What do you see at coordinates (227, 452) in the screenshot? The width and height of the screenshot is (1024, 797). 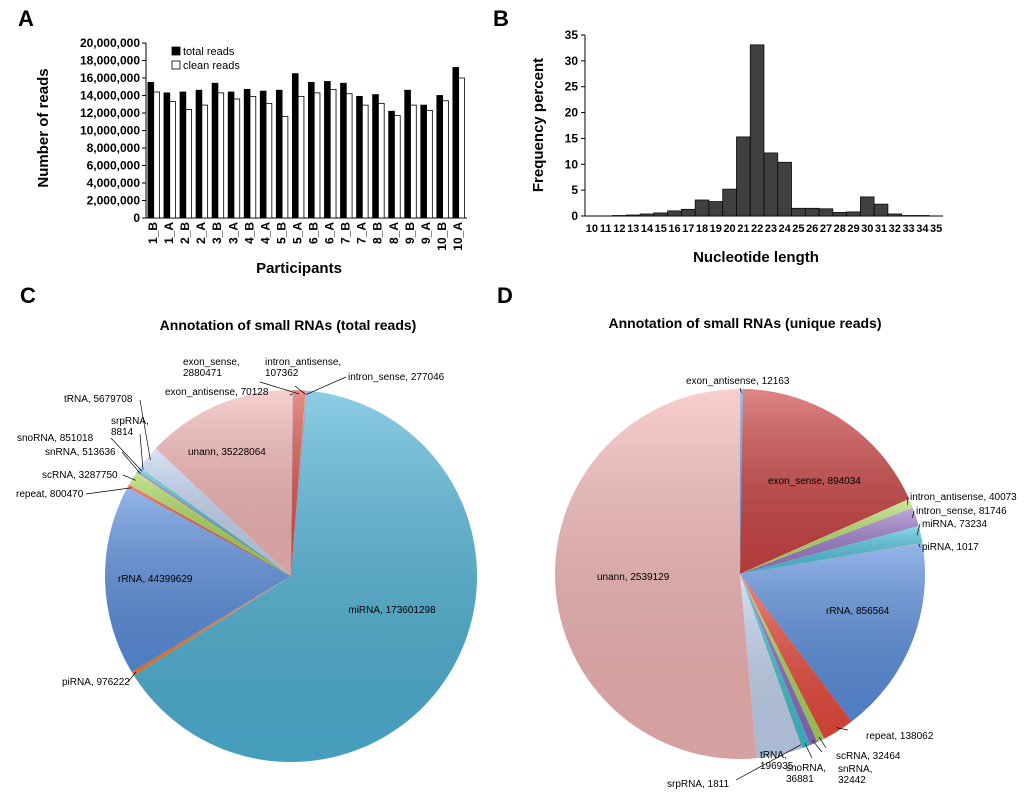 I see `chart-c-label-unann: unann, 35228064` at bounding box center [227, 452].